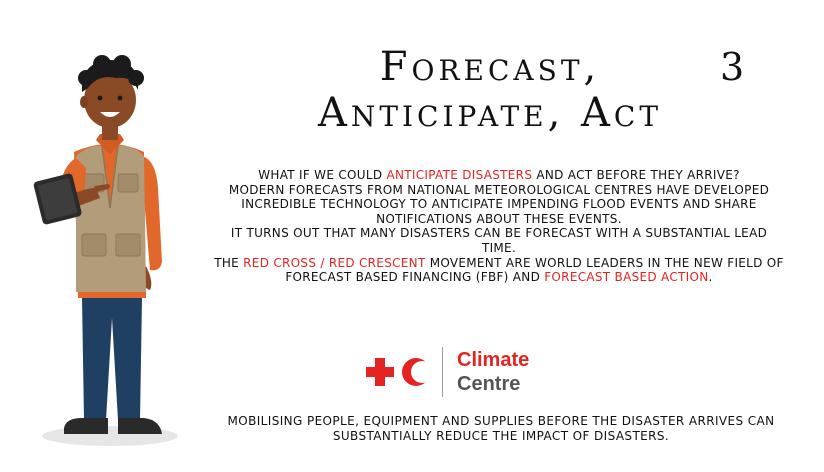  I want to click on slide-title-line-1: Forecast,, so click(490, 67).